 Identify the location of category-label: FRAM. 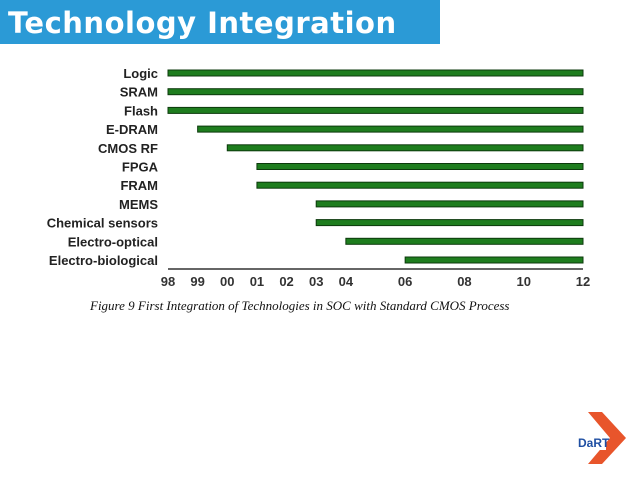
(139, 185).